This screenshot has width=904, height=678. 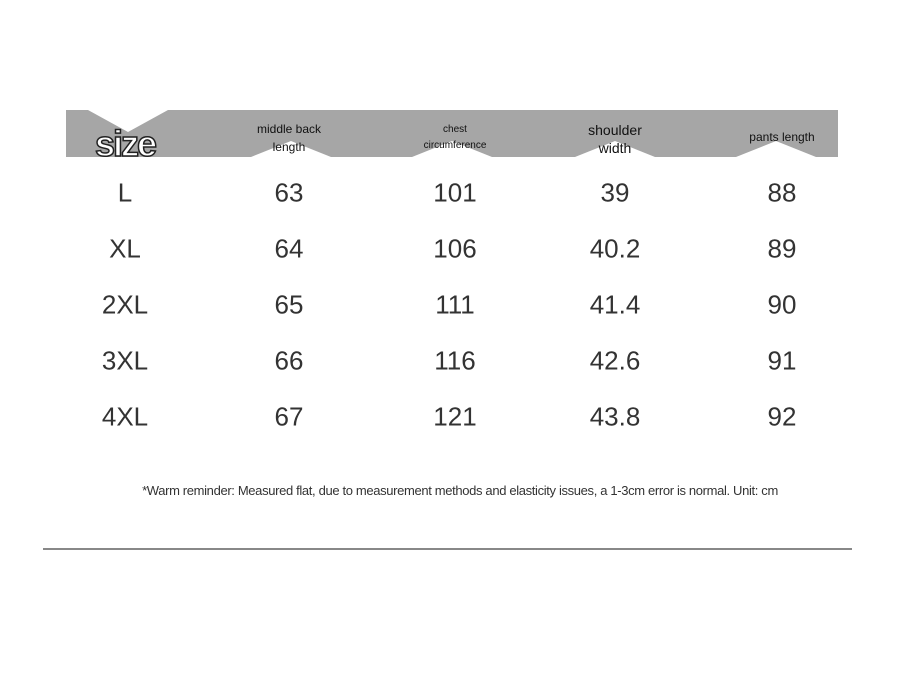 What do you see at coordinates (125, 248) in the screenshot?
I see `table-cell: XL` at bounding box center [125, 248].